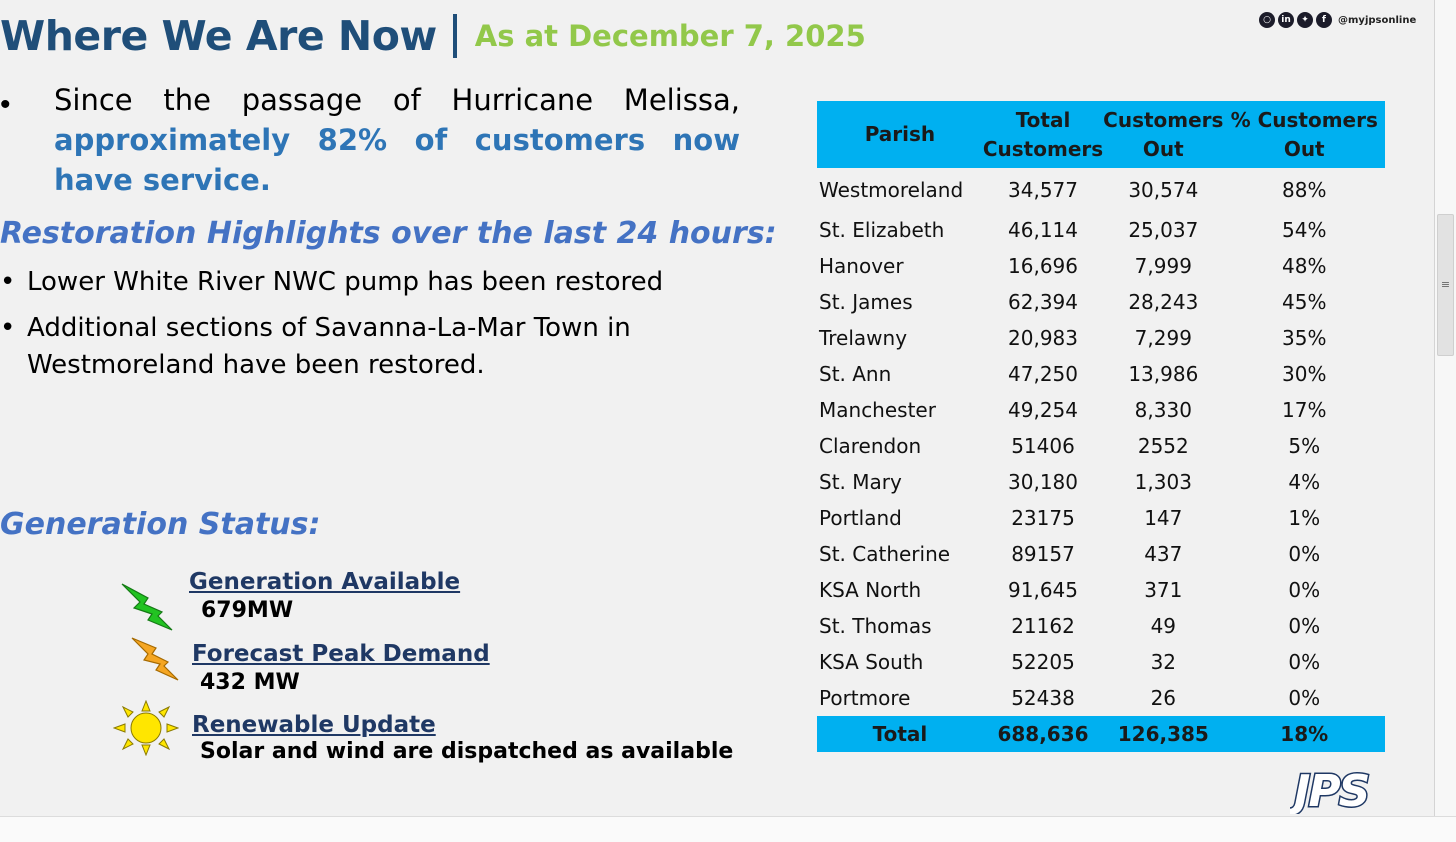 This screenshot has width=1456, height=842. Describe the element at coordinates (1163, 626) in the screenshot. I see `cell-out: 49` at that location.